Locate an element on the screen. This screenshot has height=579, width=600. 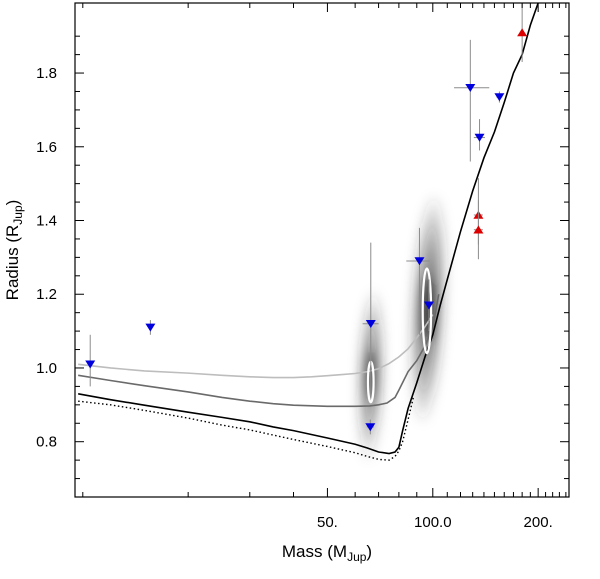
y-axis-title: Radius (RJup) is located at coordinates (14, 250).